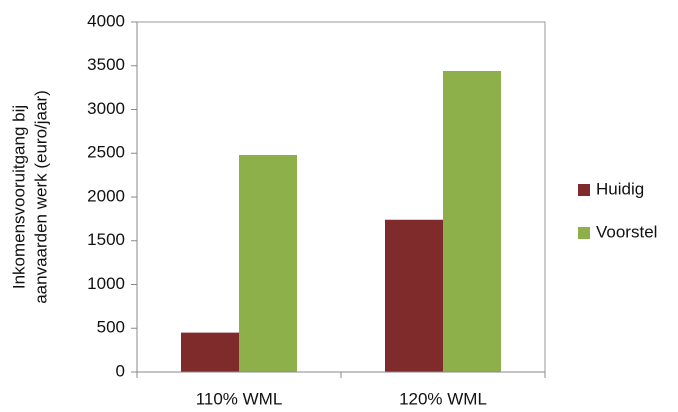  I want to click on legend-label: Voorstel, so click(626, 231).